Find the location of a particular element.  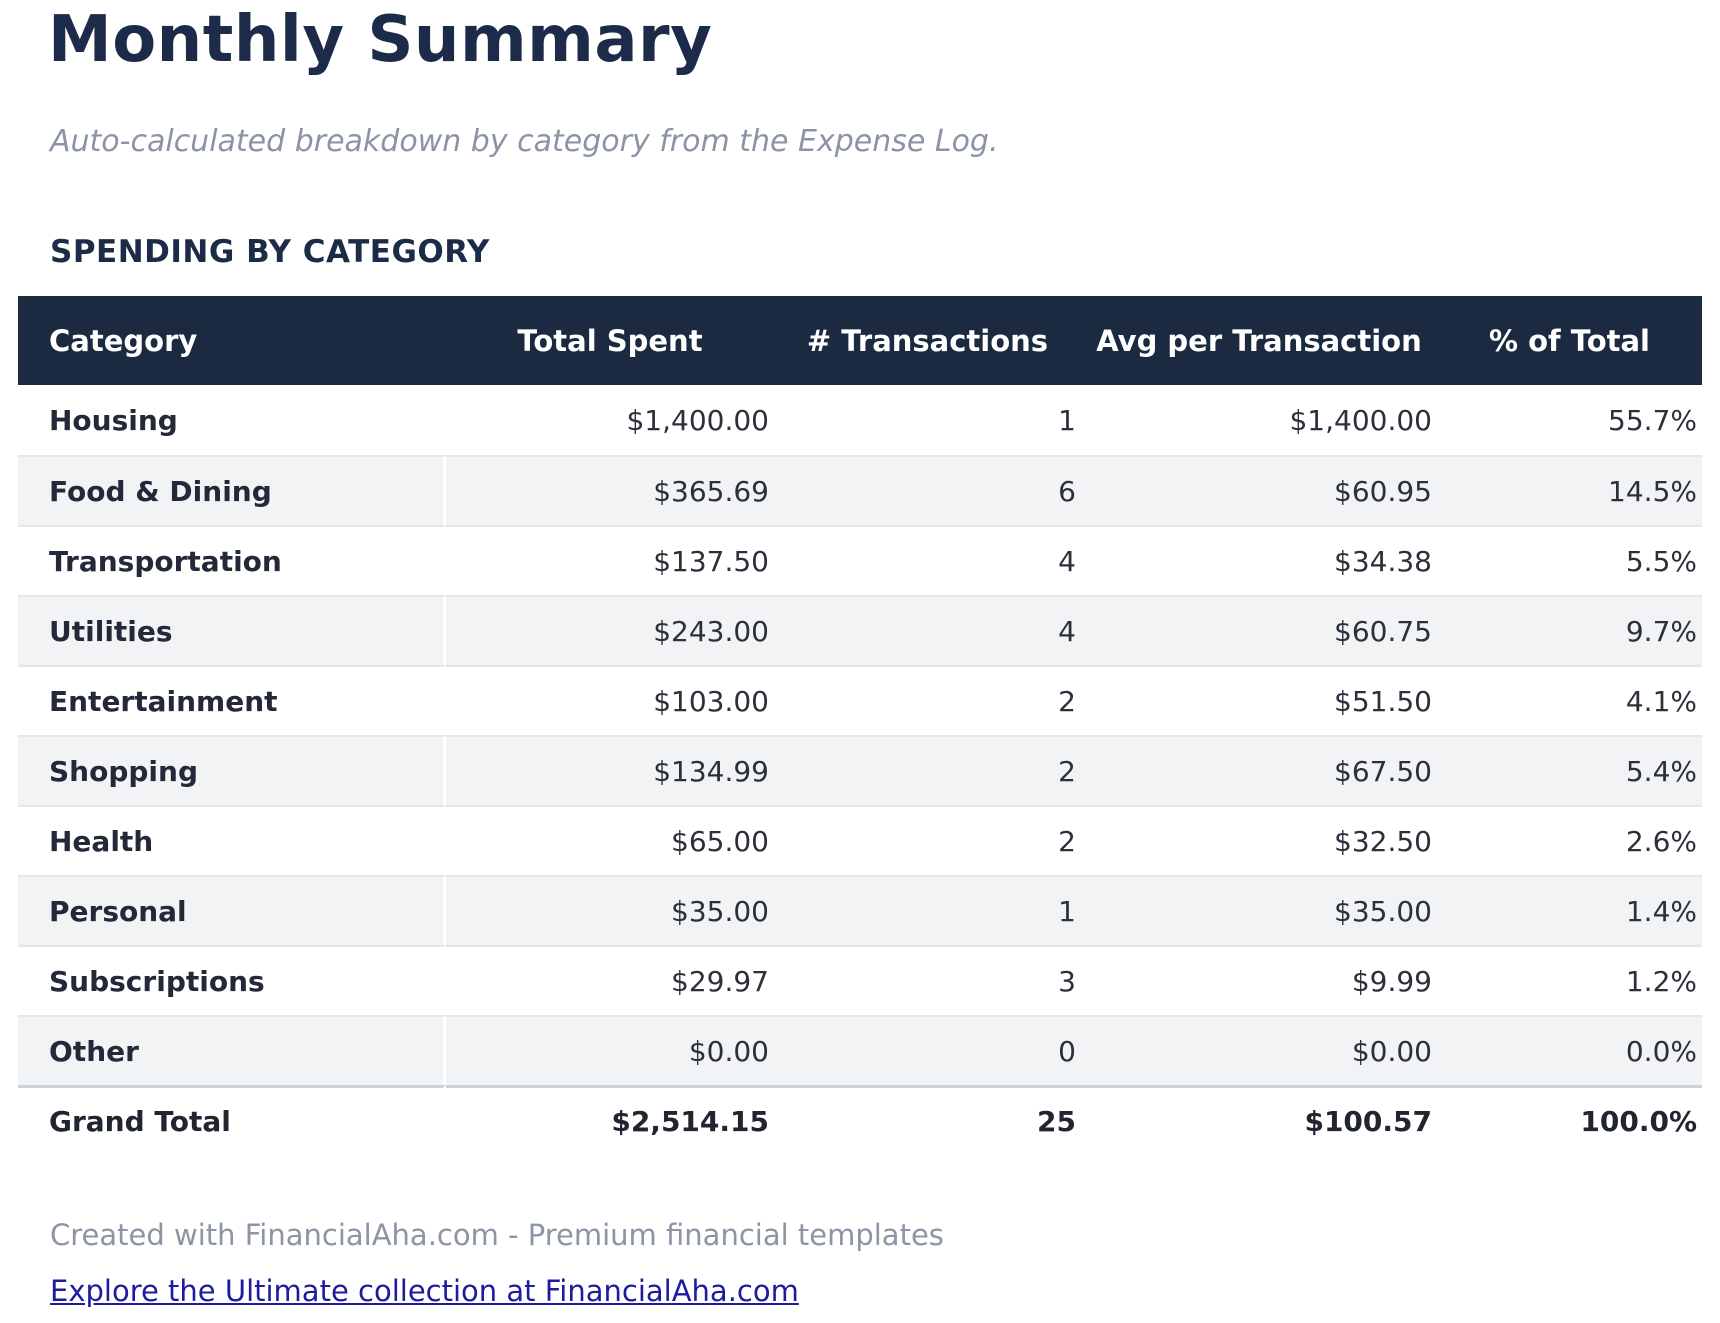

avg-per-transaction-cell: $32.50 is located at coordinates (1259, 840).